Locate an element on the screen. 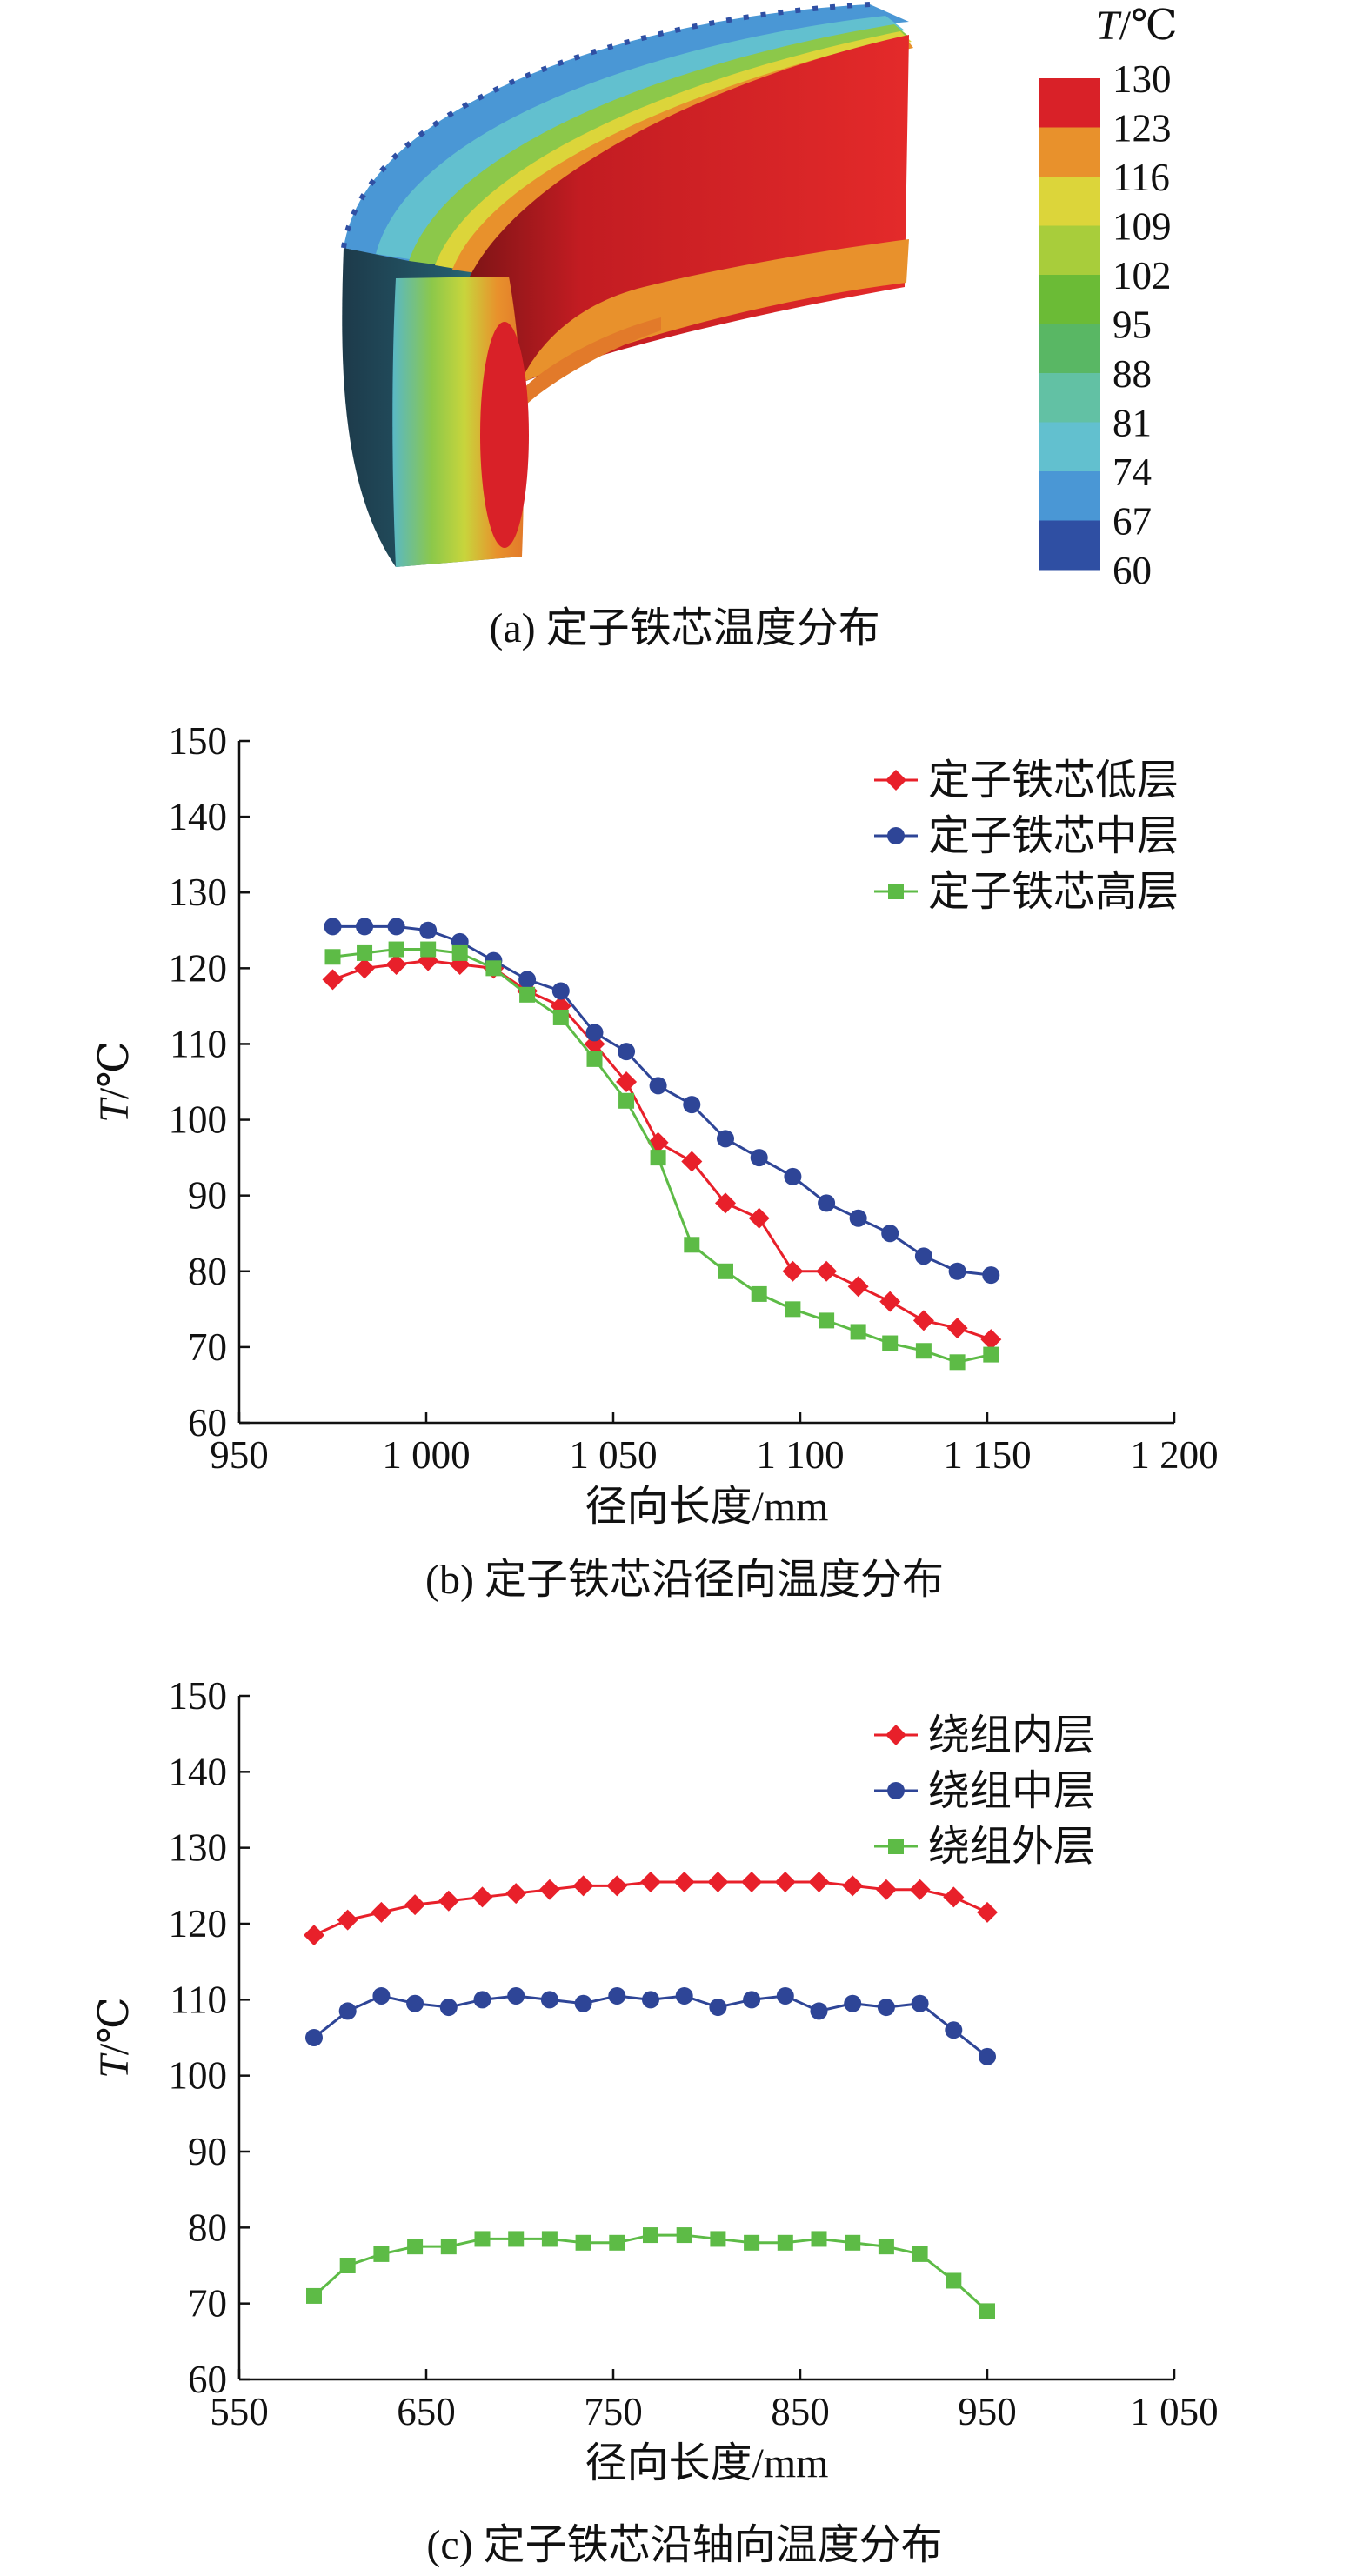 This screenshot has width=1370, height=2576. legend-entry-2: 绕组外层 is located at coordinates (984, 1847).